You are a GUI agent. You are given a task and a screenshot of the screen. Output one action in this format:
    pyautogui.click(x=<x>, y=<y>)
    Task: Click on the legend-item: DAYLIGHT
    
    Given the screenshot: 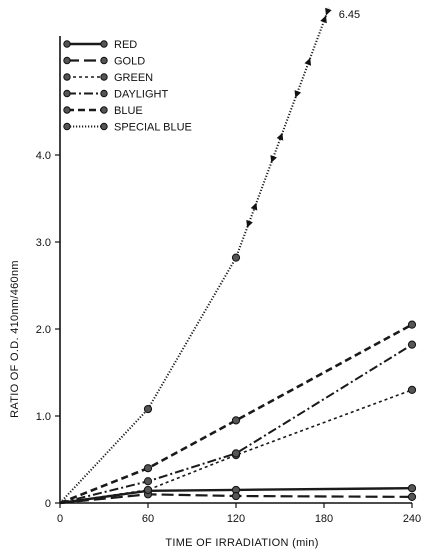 What is the action you would take?
    pyautogui.click(x=115, y=95)
    